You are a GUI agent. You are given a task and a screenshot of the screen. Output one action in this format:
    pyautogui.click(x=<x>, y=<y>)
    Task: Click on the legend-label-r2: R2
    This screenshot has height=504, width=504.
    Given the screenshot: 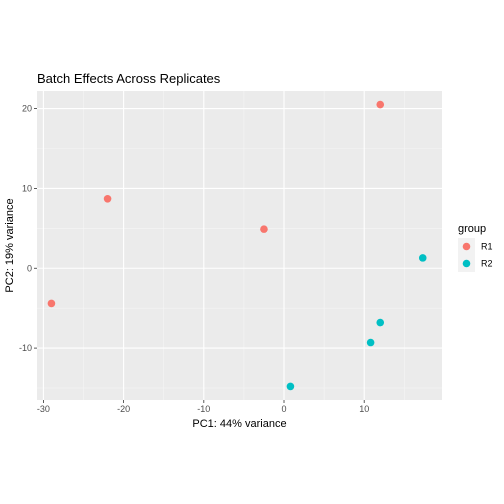 What is the action you would take?
    pyautogui.click(x=487, y=264)
    